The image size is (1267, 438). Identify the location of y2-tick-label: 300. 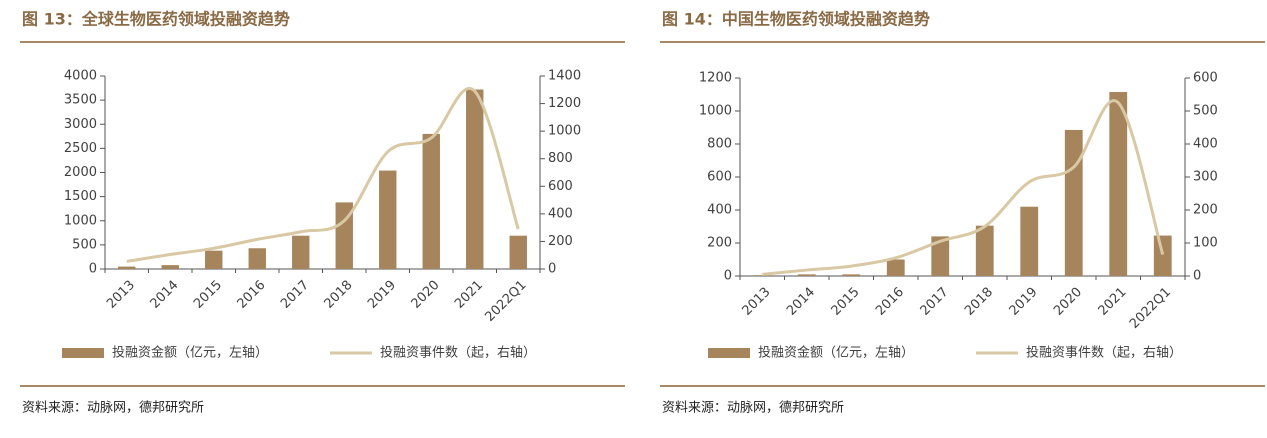
(1205, 177).